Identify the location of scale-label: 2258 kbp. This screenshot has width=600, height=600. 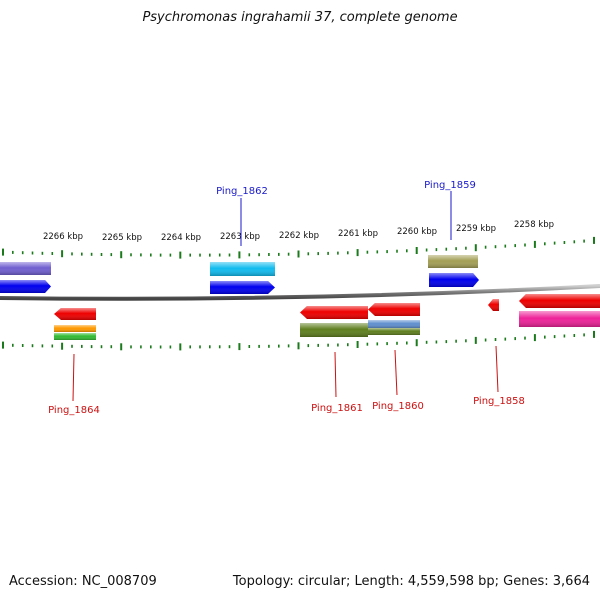
(534, 225).